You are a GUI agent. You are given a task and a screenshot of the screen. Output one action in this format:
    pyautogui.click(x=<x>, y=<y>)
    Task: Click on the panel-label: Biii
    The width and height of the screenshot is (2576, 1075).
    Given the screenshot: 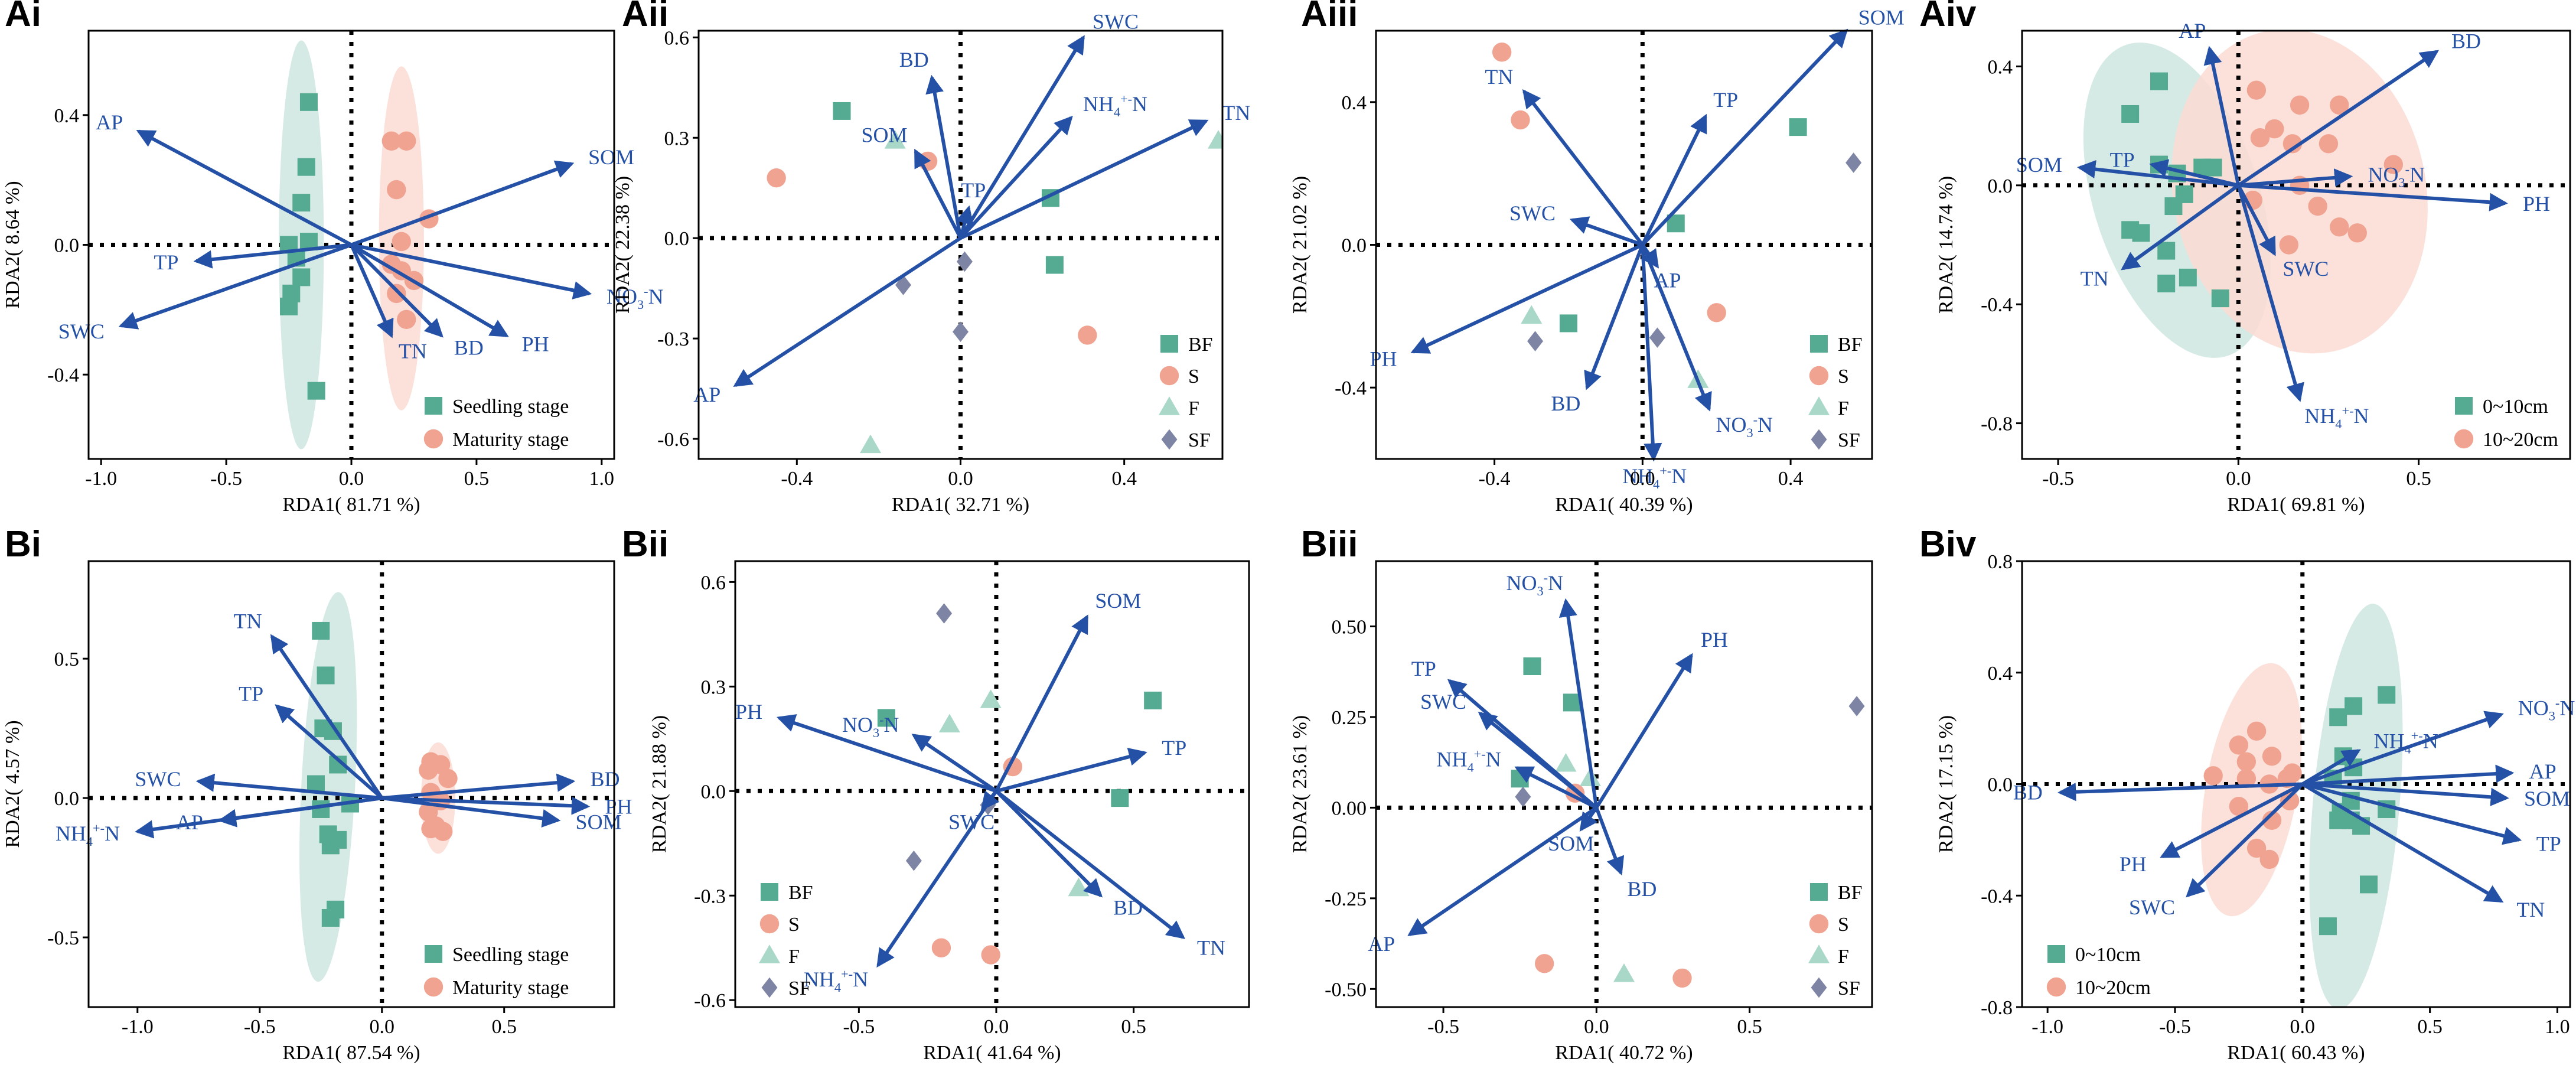 What is the action you would take?
    pyautogui.click(x=1330, y=544)
    